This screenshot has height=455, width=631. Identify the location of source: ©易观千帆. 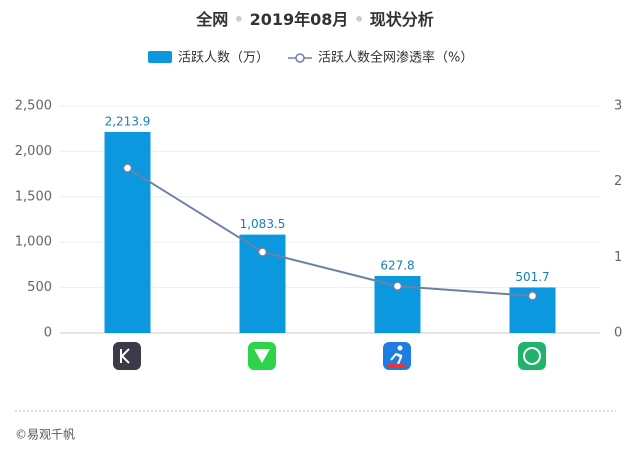
(45, 434).